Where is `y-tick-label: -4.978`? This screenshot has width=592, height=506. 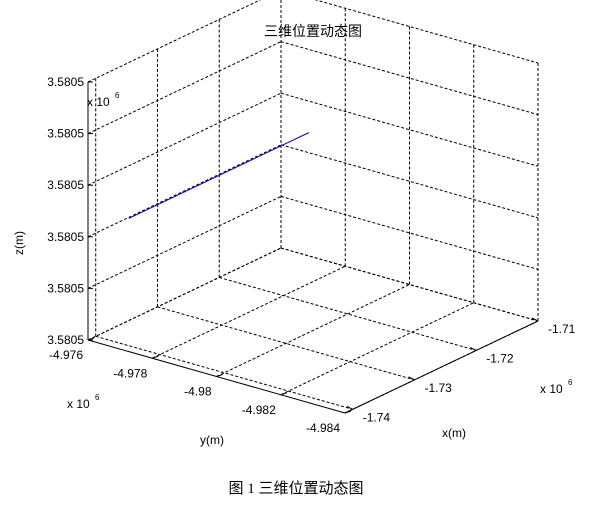 y-tick-label: -4.978 is located at coordinates (130, 373).